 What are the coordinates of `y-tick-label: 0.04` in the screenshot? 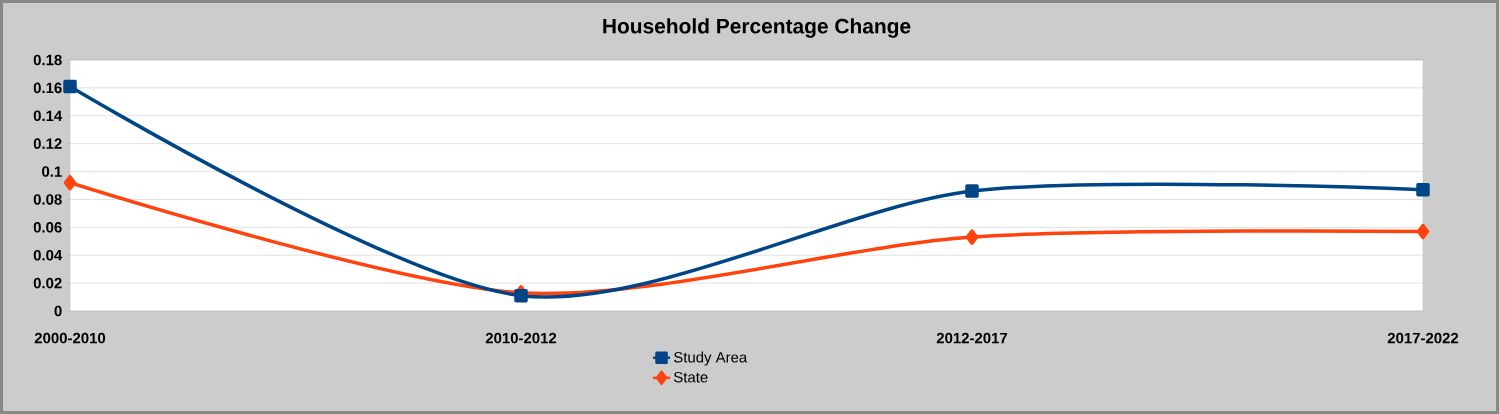 It's located at (48, 255).